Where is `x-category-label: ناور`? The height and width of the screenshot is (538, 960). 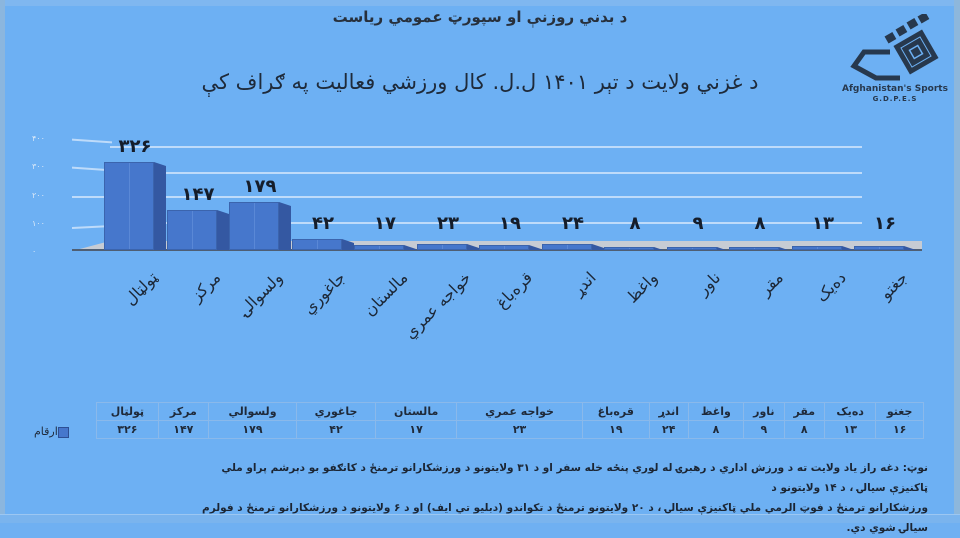 x-category-label: ناور is located at coordinates (709, 283).